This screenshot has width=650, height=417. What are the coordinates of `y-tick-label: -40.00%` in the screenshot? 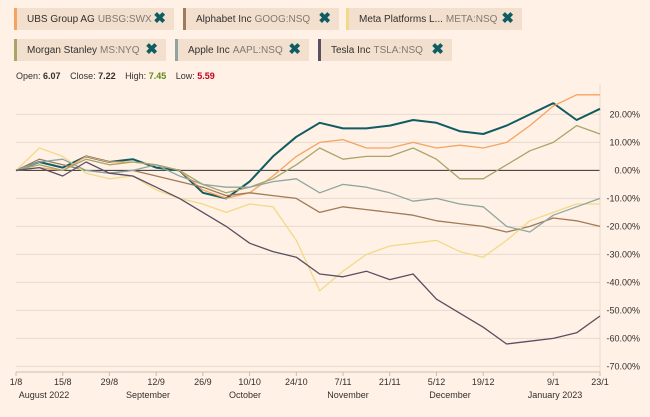 It's located at (623, 282).